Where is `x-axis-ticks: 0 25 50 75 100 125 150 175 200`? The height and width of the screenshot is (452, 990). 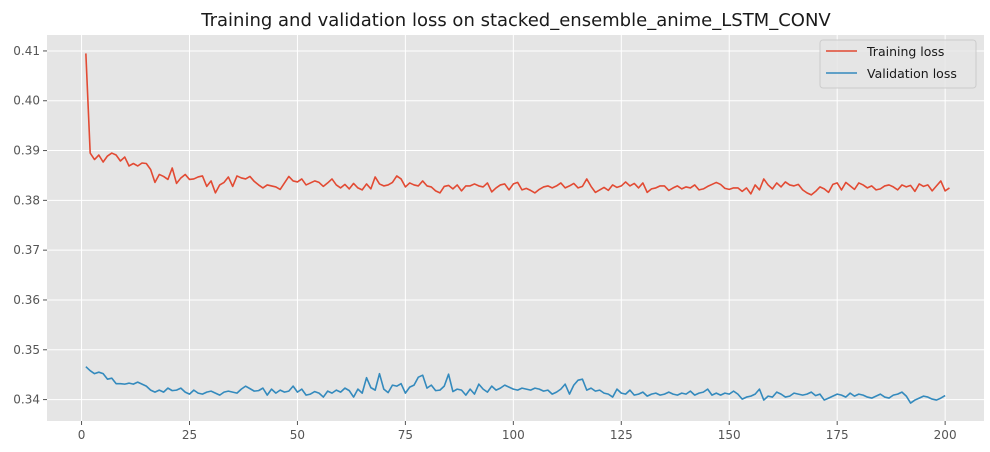 x-axis-ticks: 0 25 50 75 100 125 150 175 200 is located at coordinates (517, 431).